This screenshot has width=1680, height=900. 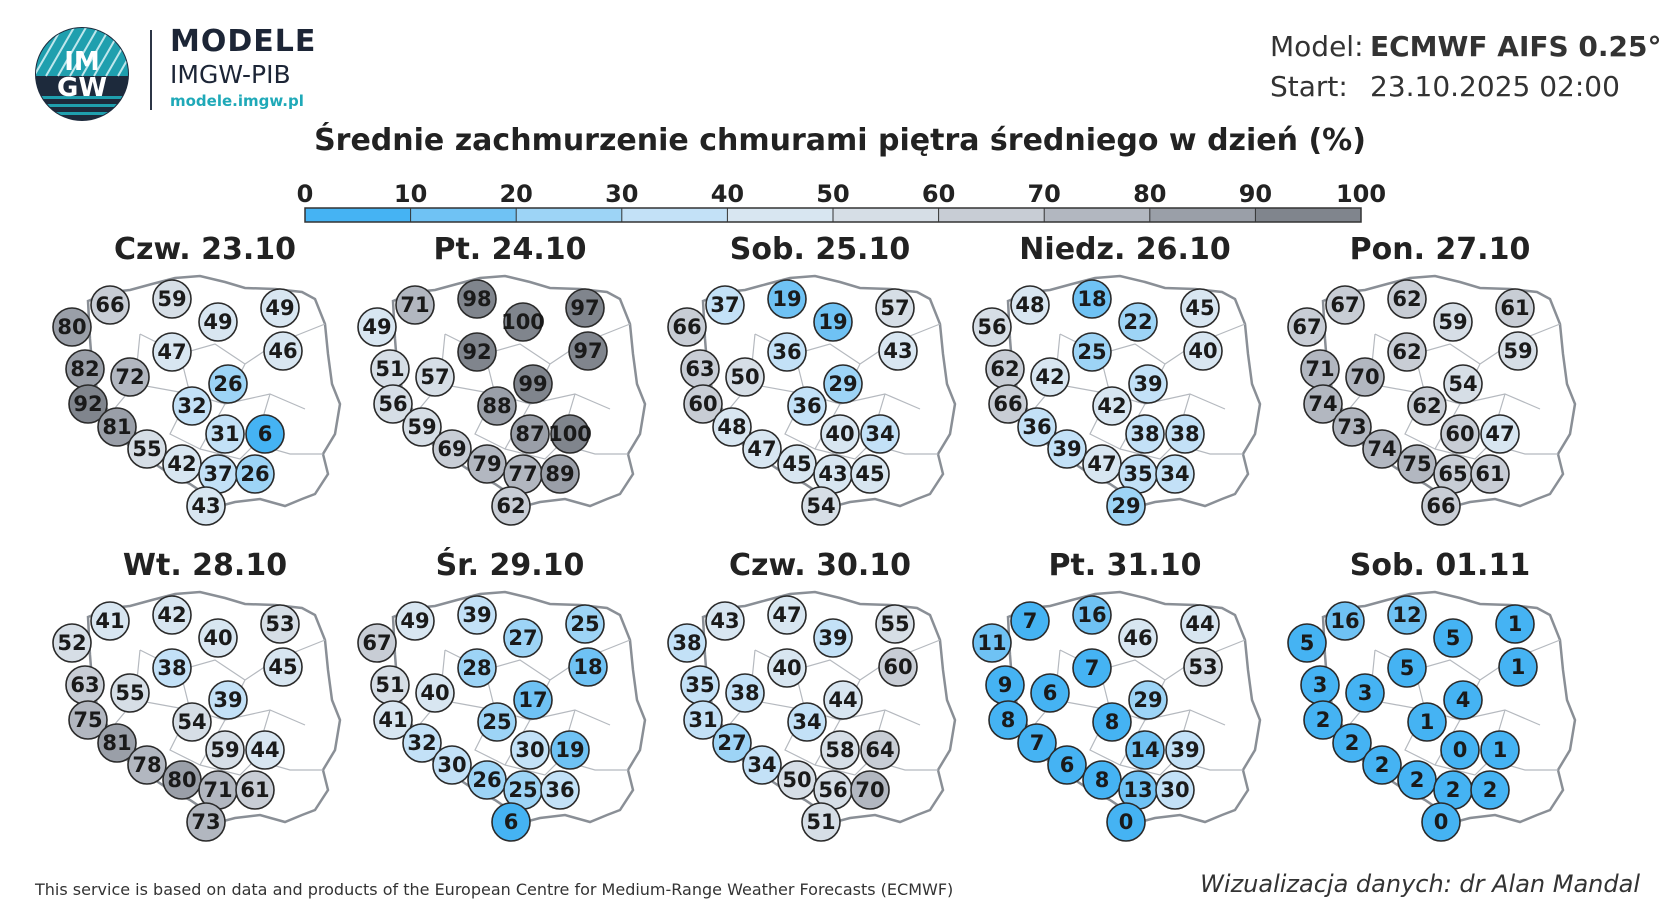 I want to click on station-value: 50, so click(x=796, y=780).